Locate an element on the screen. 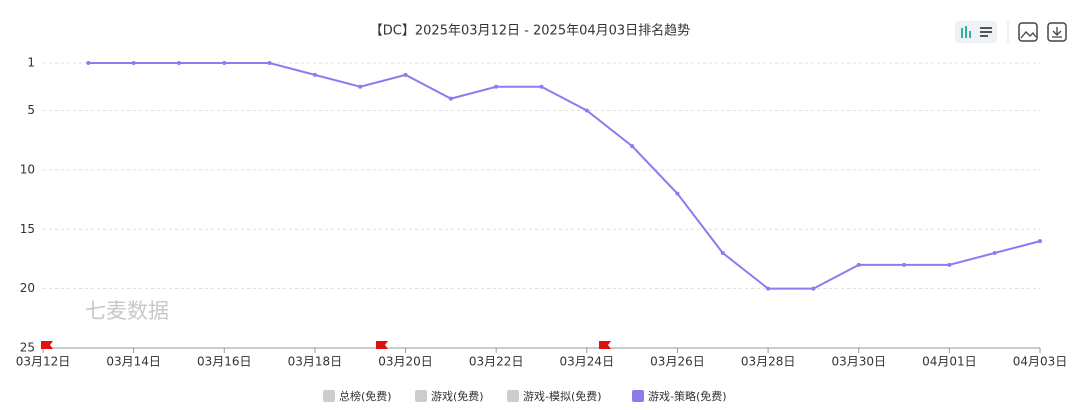  x-tick-label: 04月01日 is located at coordinates (949, 362).